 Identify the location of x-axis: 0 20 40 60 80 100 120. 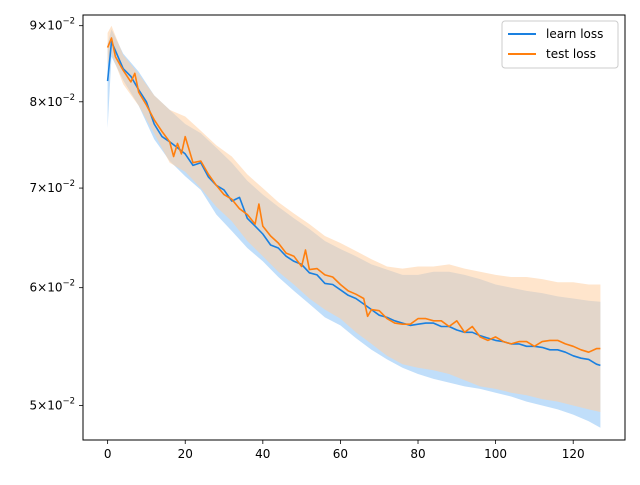
(344, 450).